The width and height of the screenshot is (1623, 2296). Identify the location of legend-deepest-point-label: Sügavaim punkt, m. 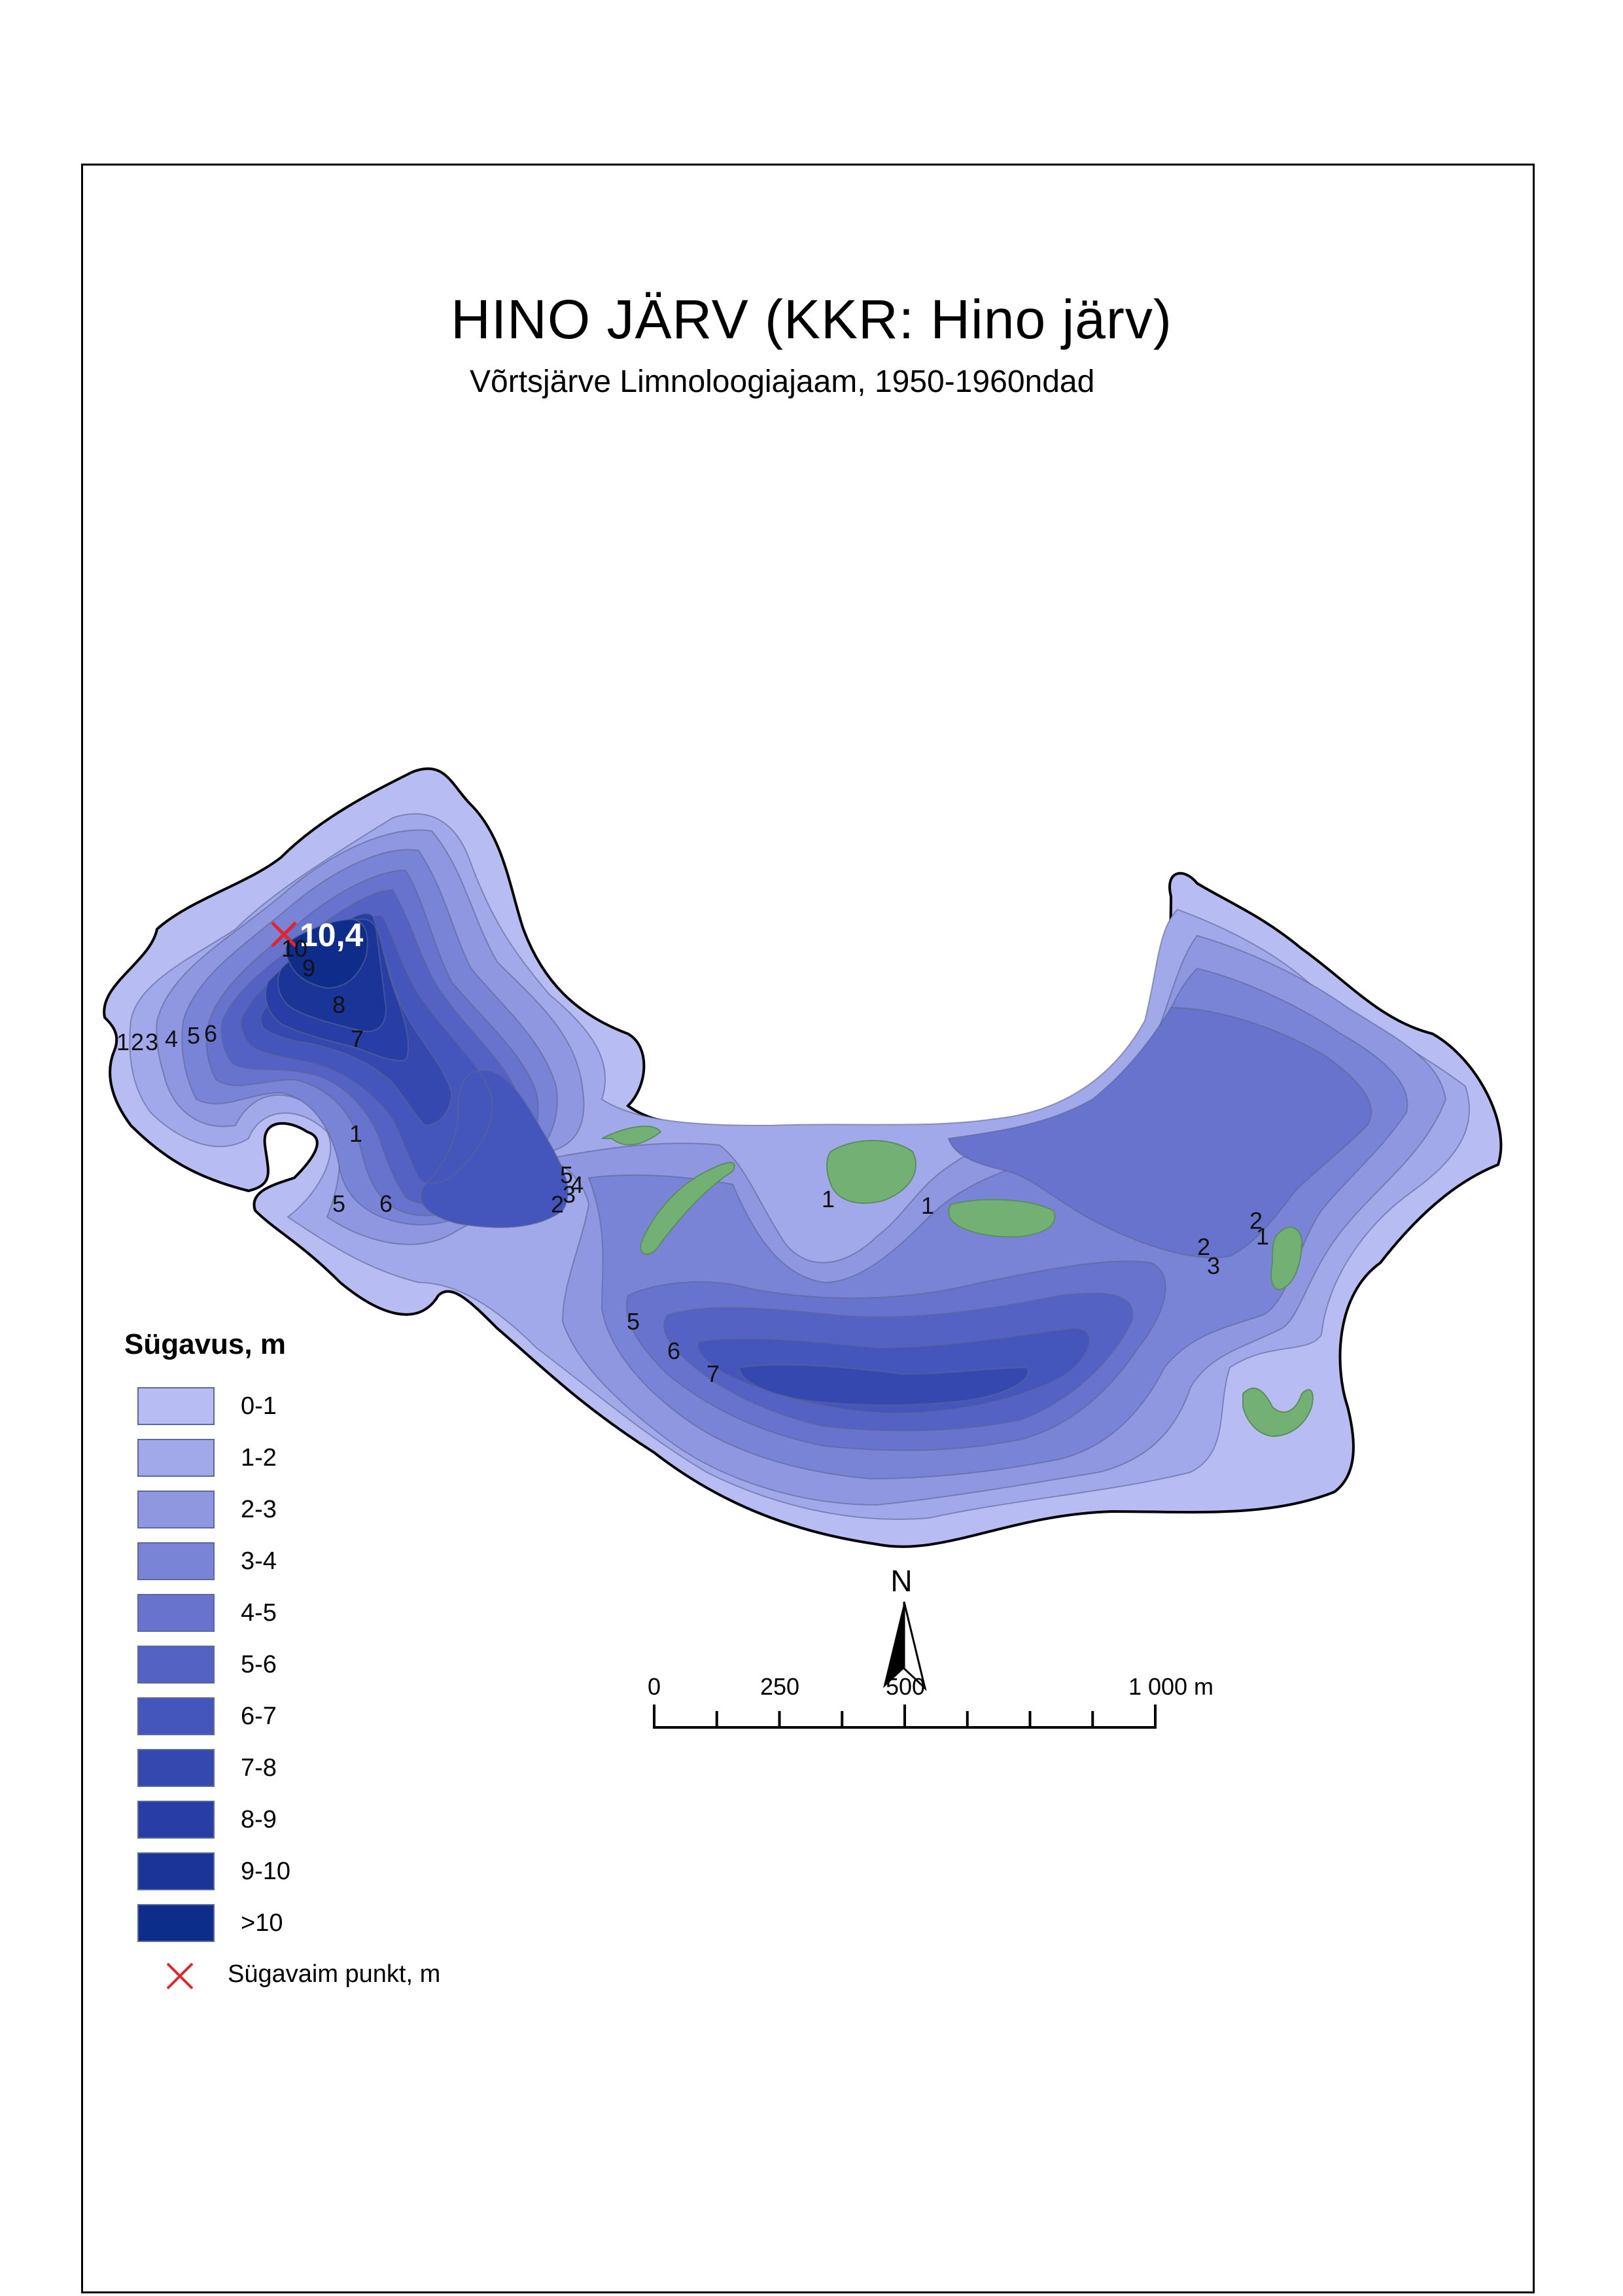
(334, 1974).